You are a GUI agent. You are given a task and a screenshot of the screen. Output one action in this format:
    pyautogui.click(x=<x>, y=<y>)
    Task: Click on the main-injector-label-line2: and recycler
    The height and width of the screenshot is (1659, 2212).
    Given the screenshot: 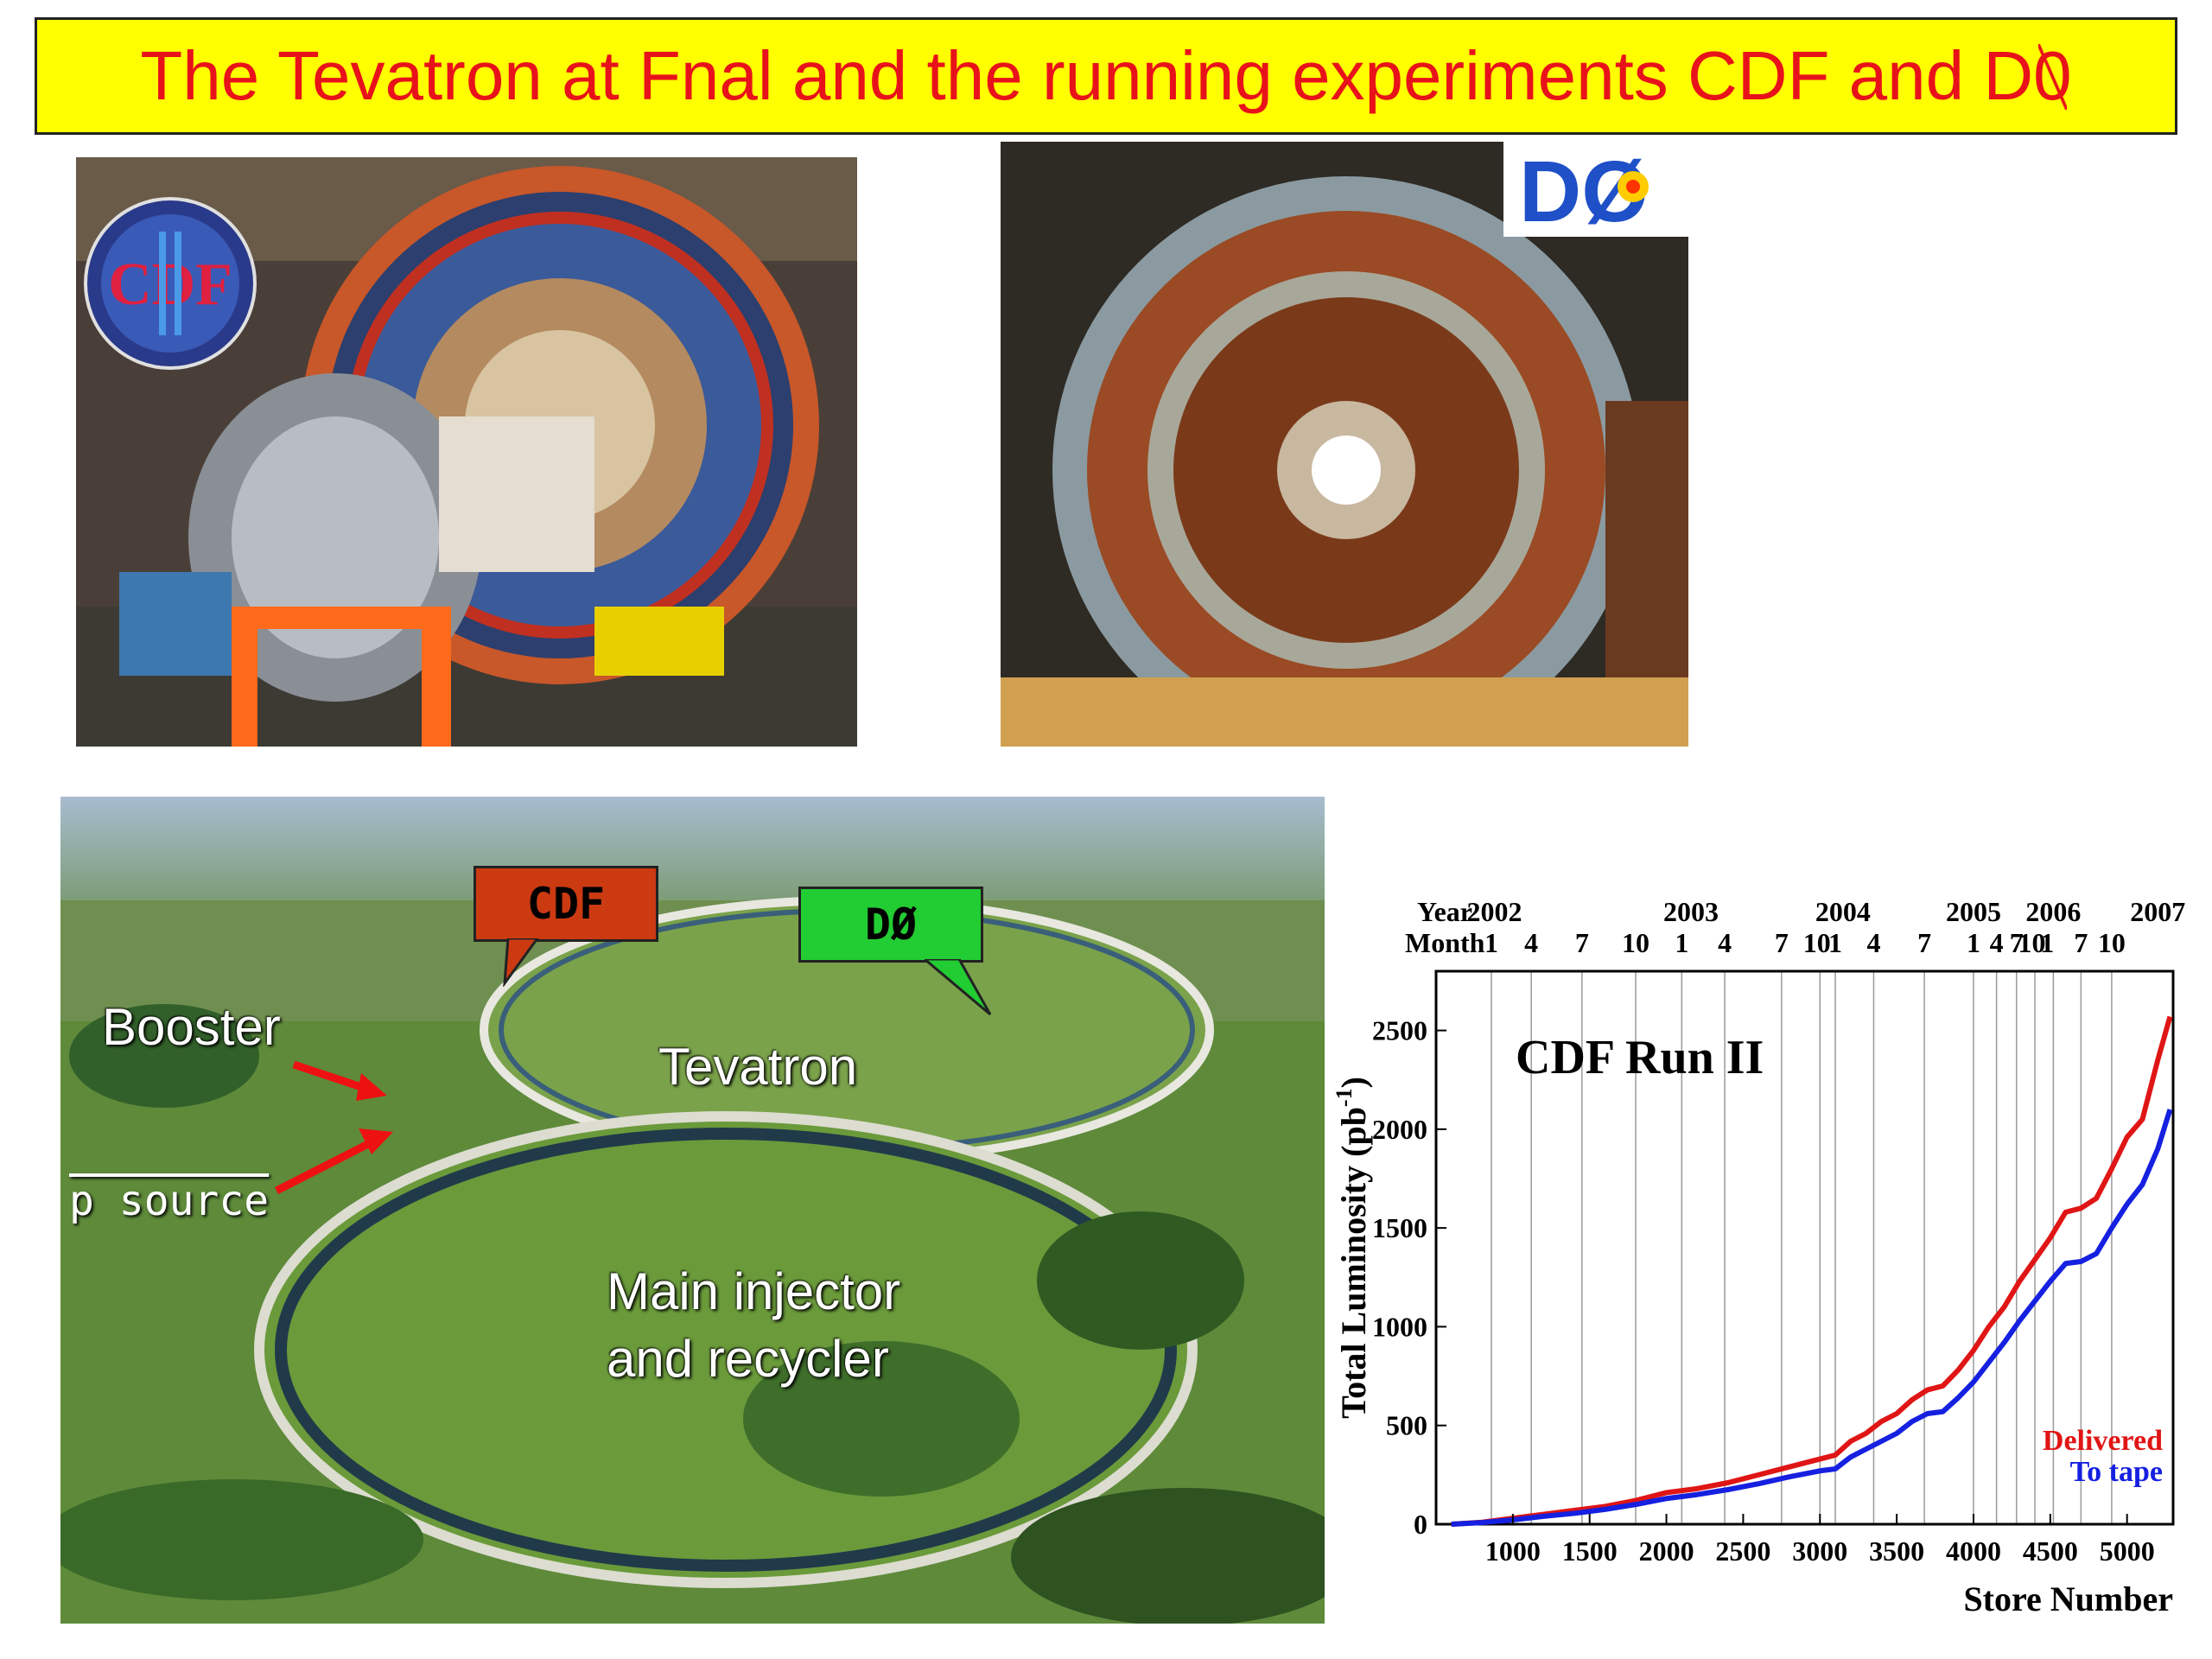 What is the action you would take?
    pyautogui.click(x=748, y=1359)
    